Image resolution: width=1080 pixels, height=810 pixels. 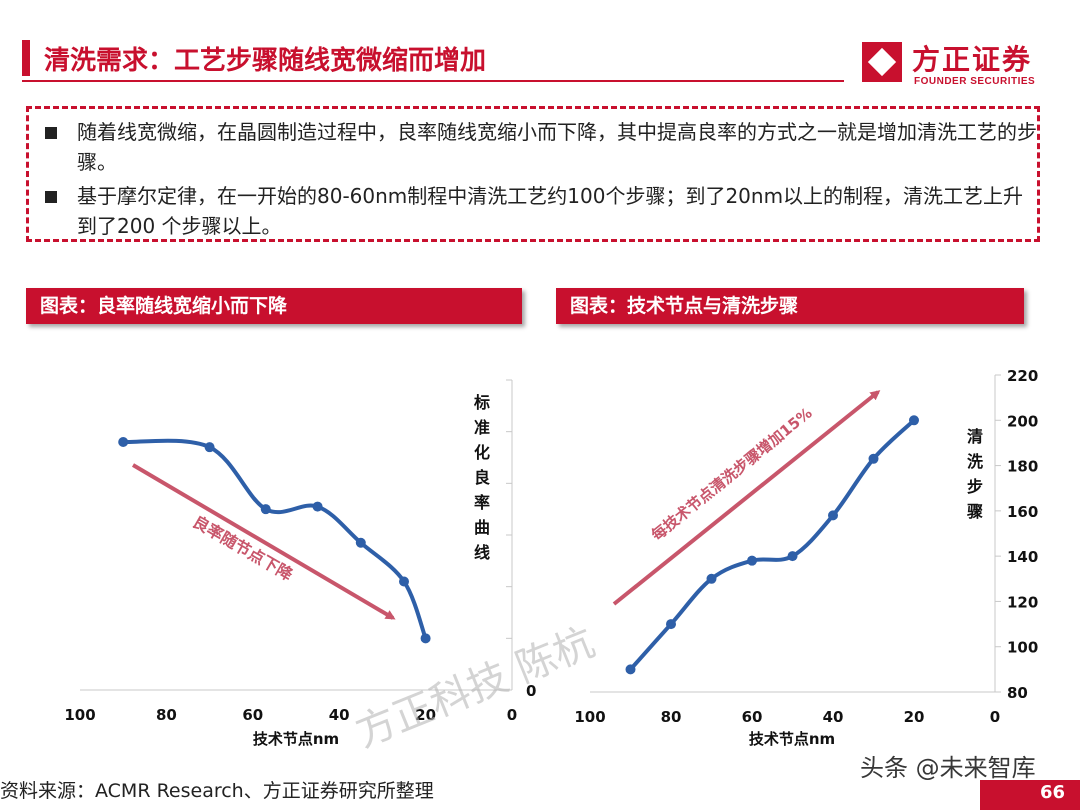 What do you see at coordinates (296, 739) in the screenshot?
I see `left-x-axis-label: 技术节点nm` at bounding box center [296, 739].